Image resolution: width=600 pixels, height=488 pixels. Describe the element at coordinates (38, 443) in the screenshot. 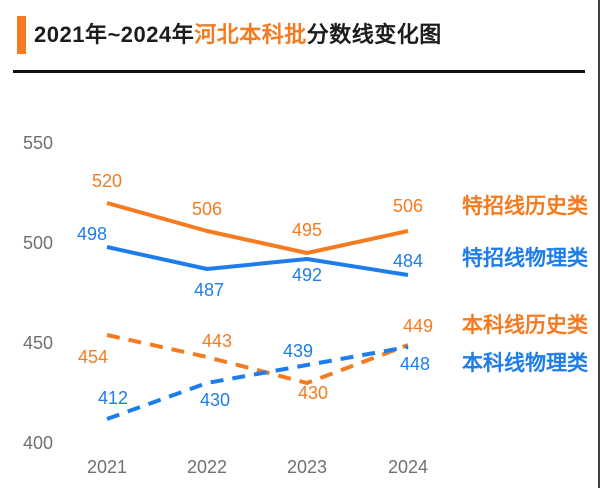

I see `y-tick-label: 400` at that location.